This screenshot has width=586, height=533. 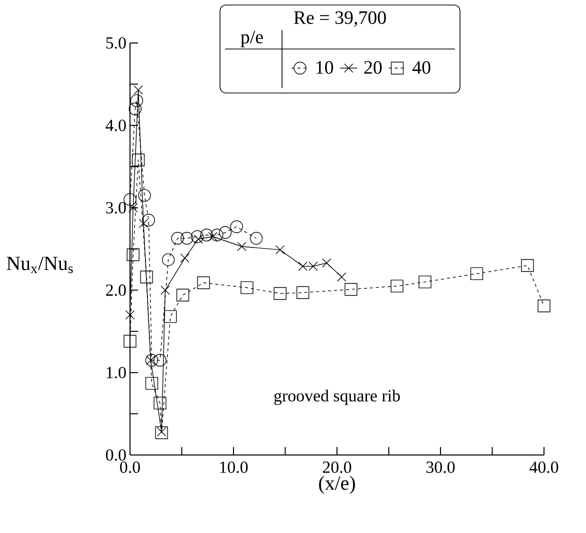 What do you see at coordinates (130, 467) in the screenshot?
I see `x-tick-label: 0.0` at bounding box center [130, 467].